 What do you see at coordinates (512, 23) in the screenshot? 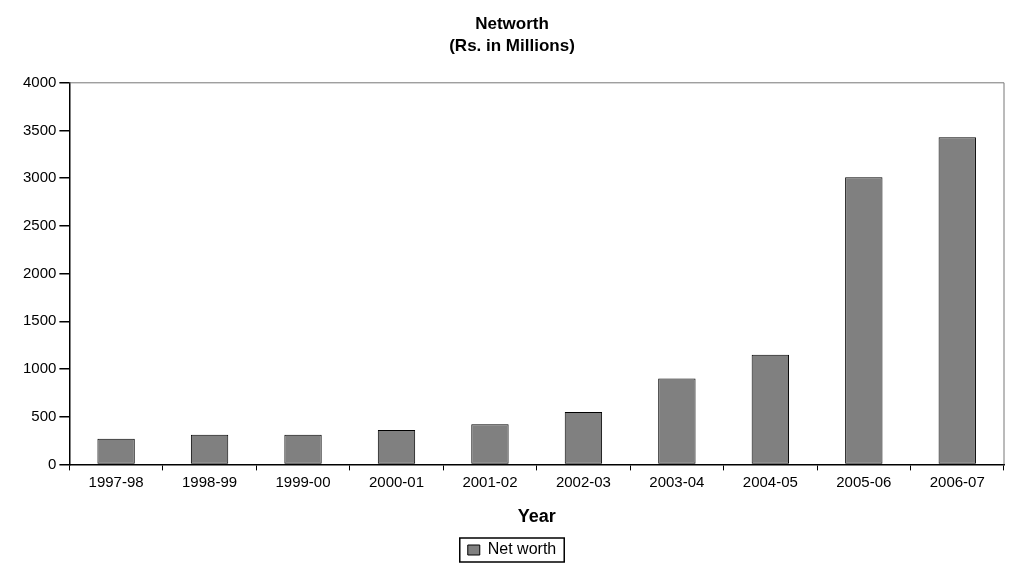
I see `chart-title: Networth` at bounding box center [512, 23].